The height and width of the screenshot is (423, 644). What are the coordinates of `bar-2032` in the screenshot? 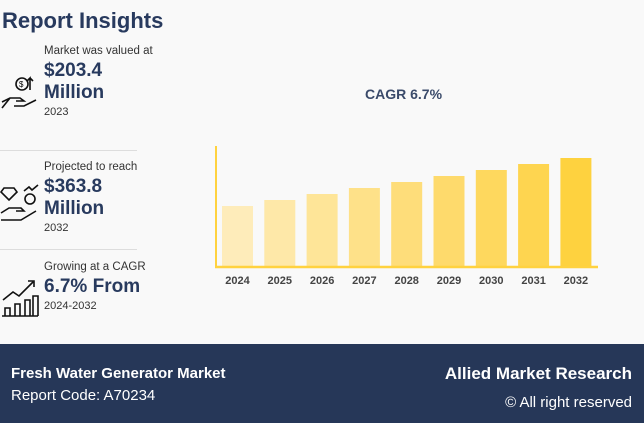 It's located at (576, 212).